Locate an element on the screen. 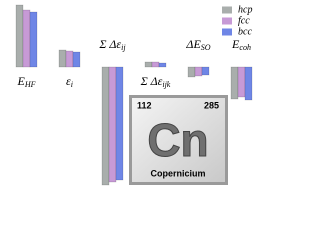  category-subscript: HF is located at coordinates (30, 84).